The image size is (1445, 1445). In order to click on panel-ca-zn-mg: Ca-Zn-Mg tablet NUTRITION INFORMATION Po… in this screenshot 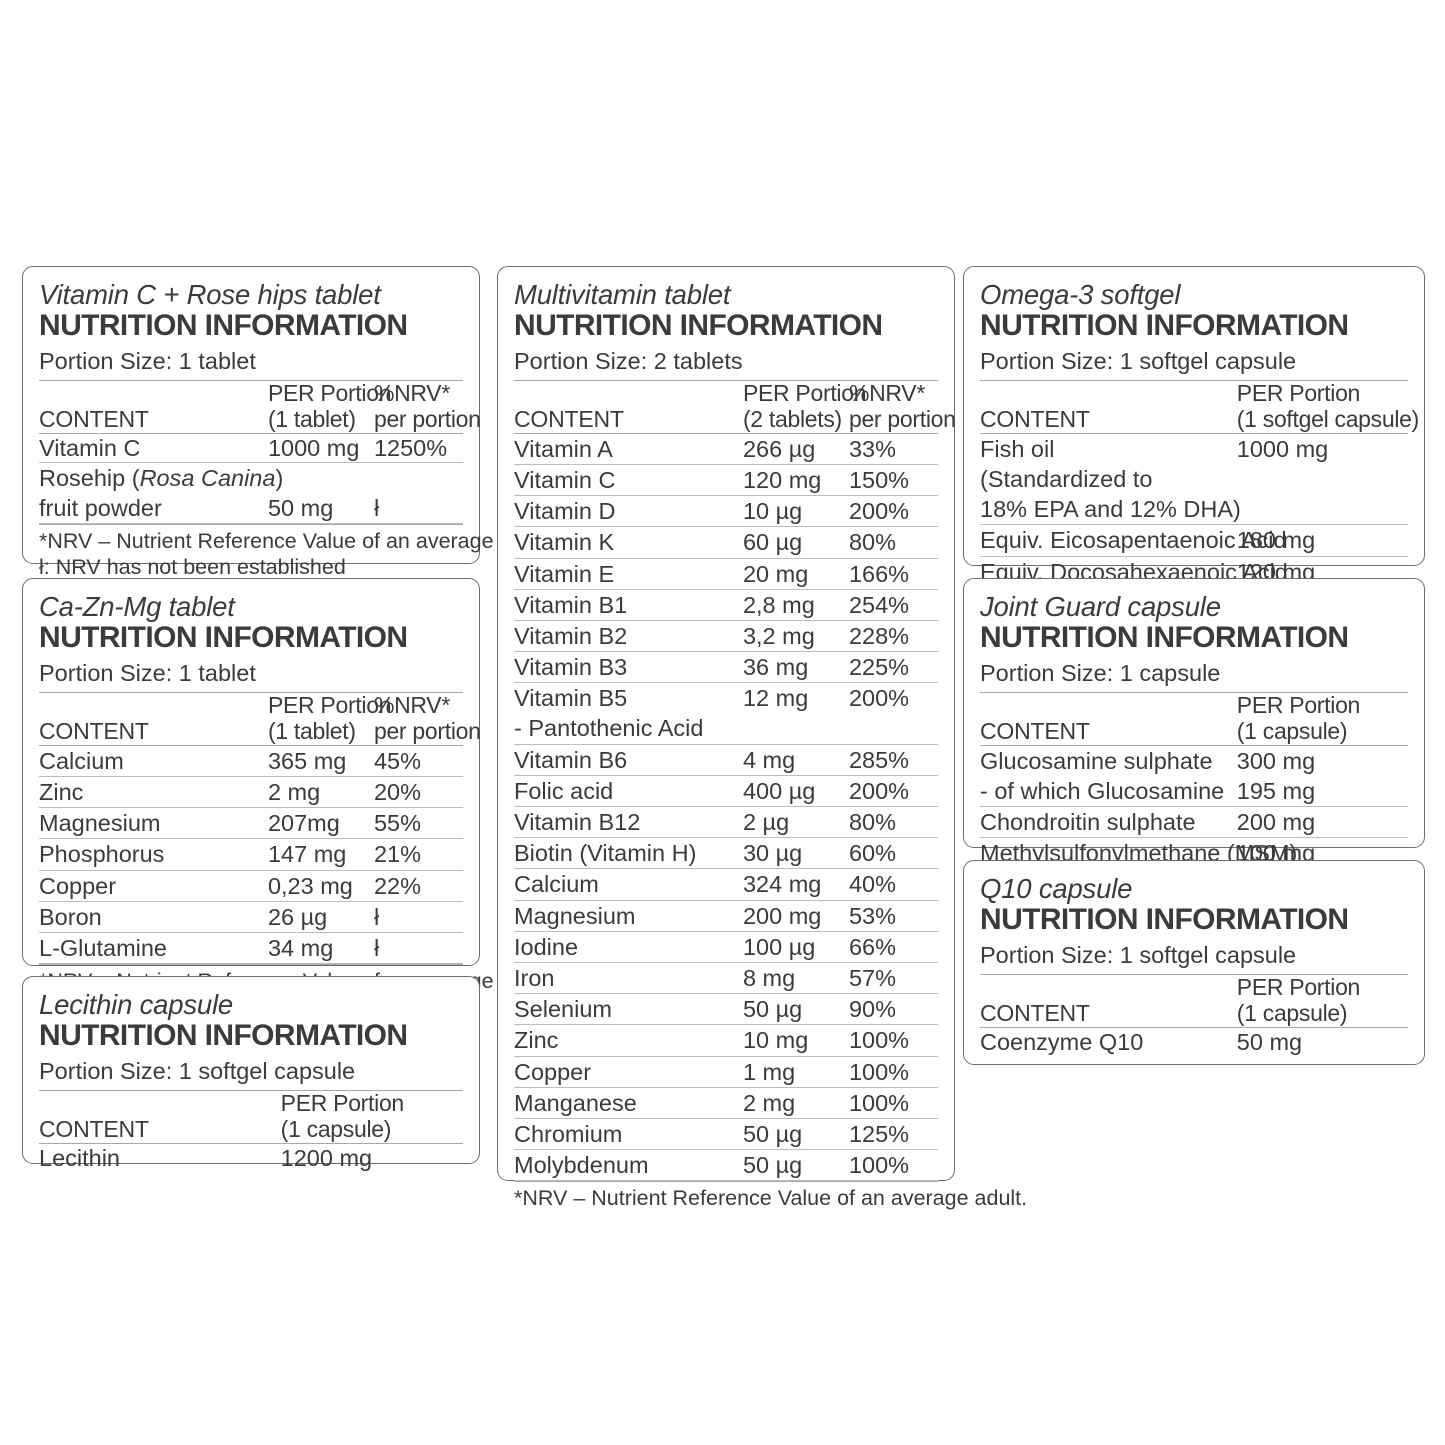, I will do `click(287, 798)`.